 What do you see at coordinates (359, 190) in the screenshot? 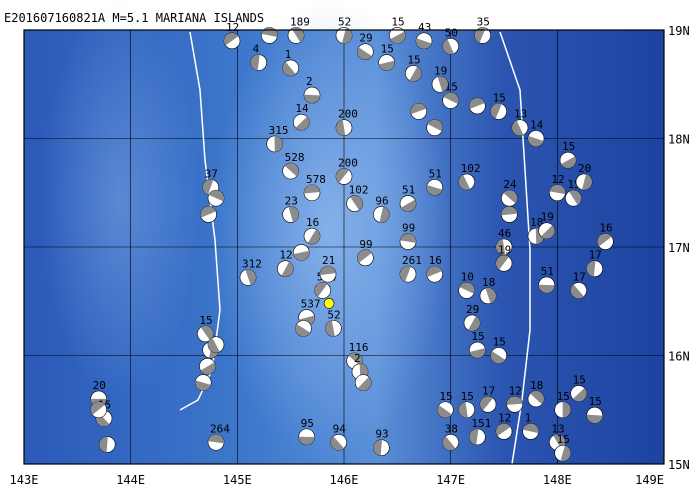
I see `event-depth-label: 102` at bounding box center [359, 190].